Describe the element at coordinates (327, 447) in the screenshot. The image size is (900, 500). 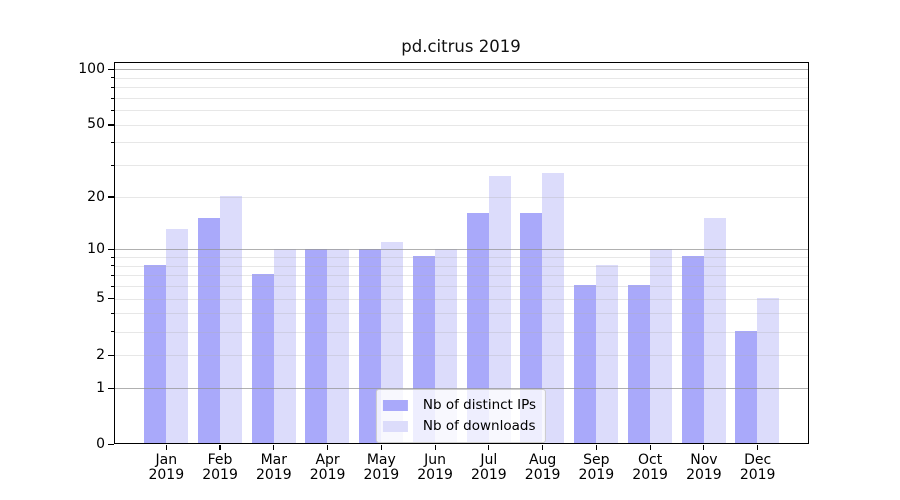
I see `x-tick-apr` at that location.